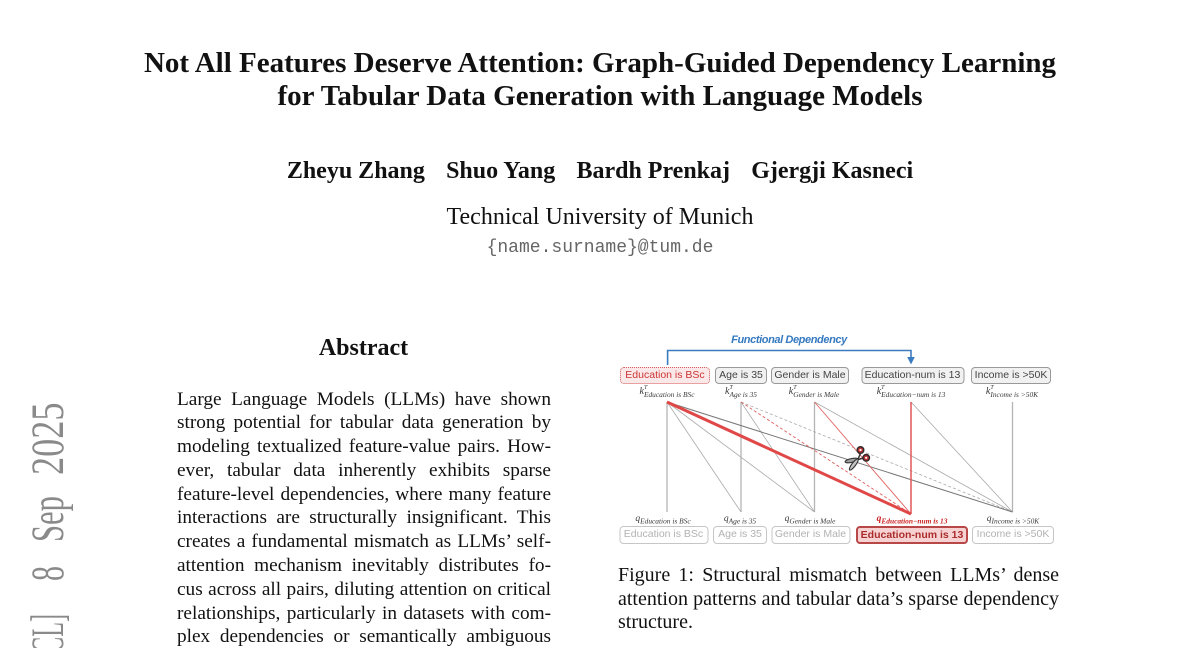 This screenshot has width=1200, height=649. I want to click on svg-text: 8, so click(48, 573).